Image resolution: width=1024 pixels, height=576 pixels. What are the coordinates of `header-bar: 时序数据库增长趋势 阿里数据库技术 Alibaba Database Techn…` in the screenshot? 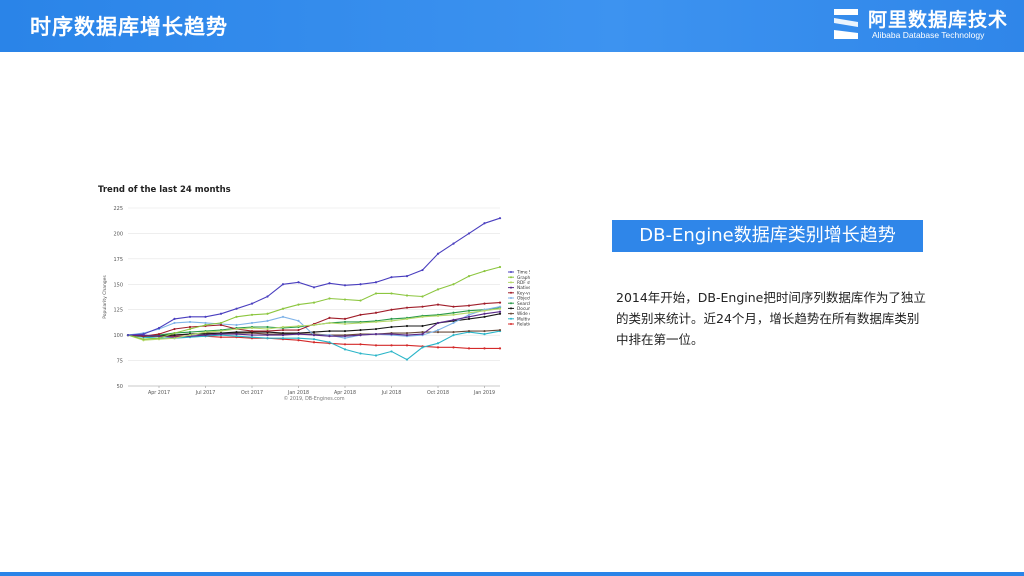 It's located at (512, 26).